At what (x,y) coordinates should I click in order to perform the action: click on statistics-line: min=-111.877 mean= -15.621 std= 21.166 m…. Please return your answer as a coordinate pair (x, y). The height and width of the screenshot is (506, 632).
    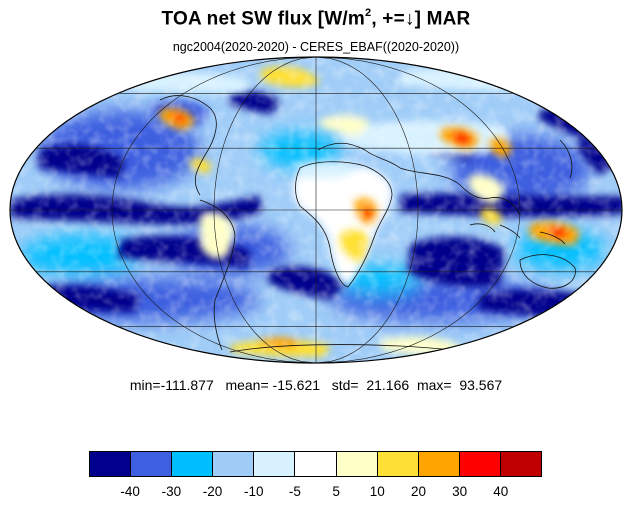
    Looking at the image, I should click on (316, 385).